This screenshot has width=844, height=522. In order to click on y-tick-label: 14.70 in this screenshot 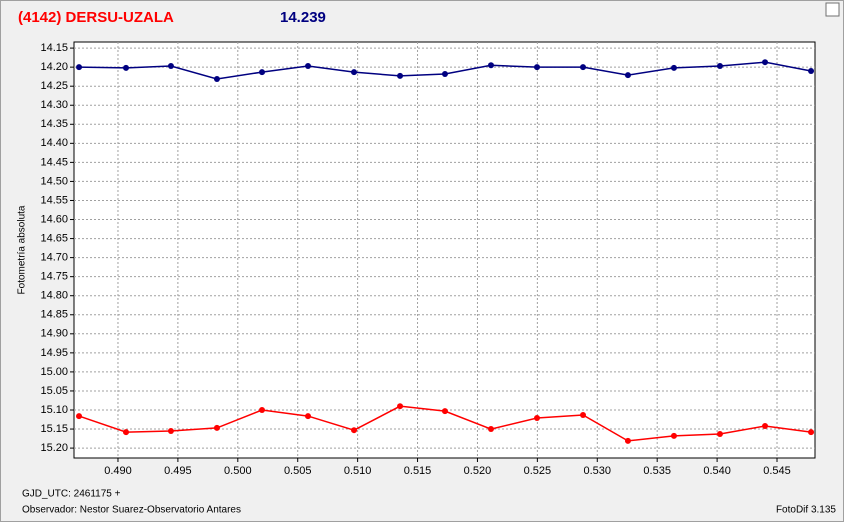, I will do `click(54, 258)`.